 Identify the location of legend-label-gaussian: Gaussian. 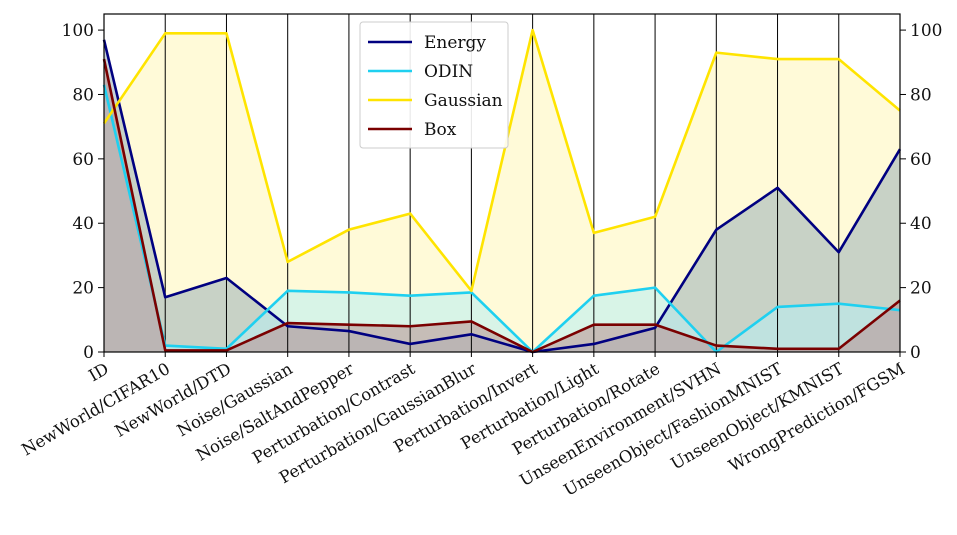
(463, 101).